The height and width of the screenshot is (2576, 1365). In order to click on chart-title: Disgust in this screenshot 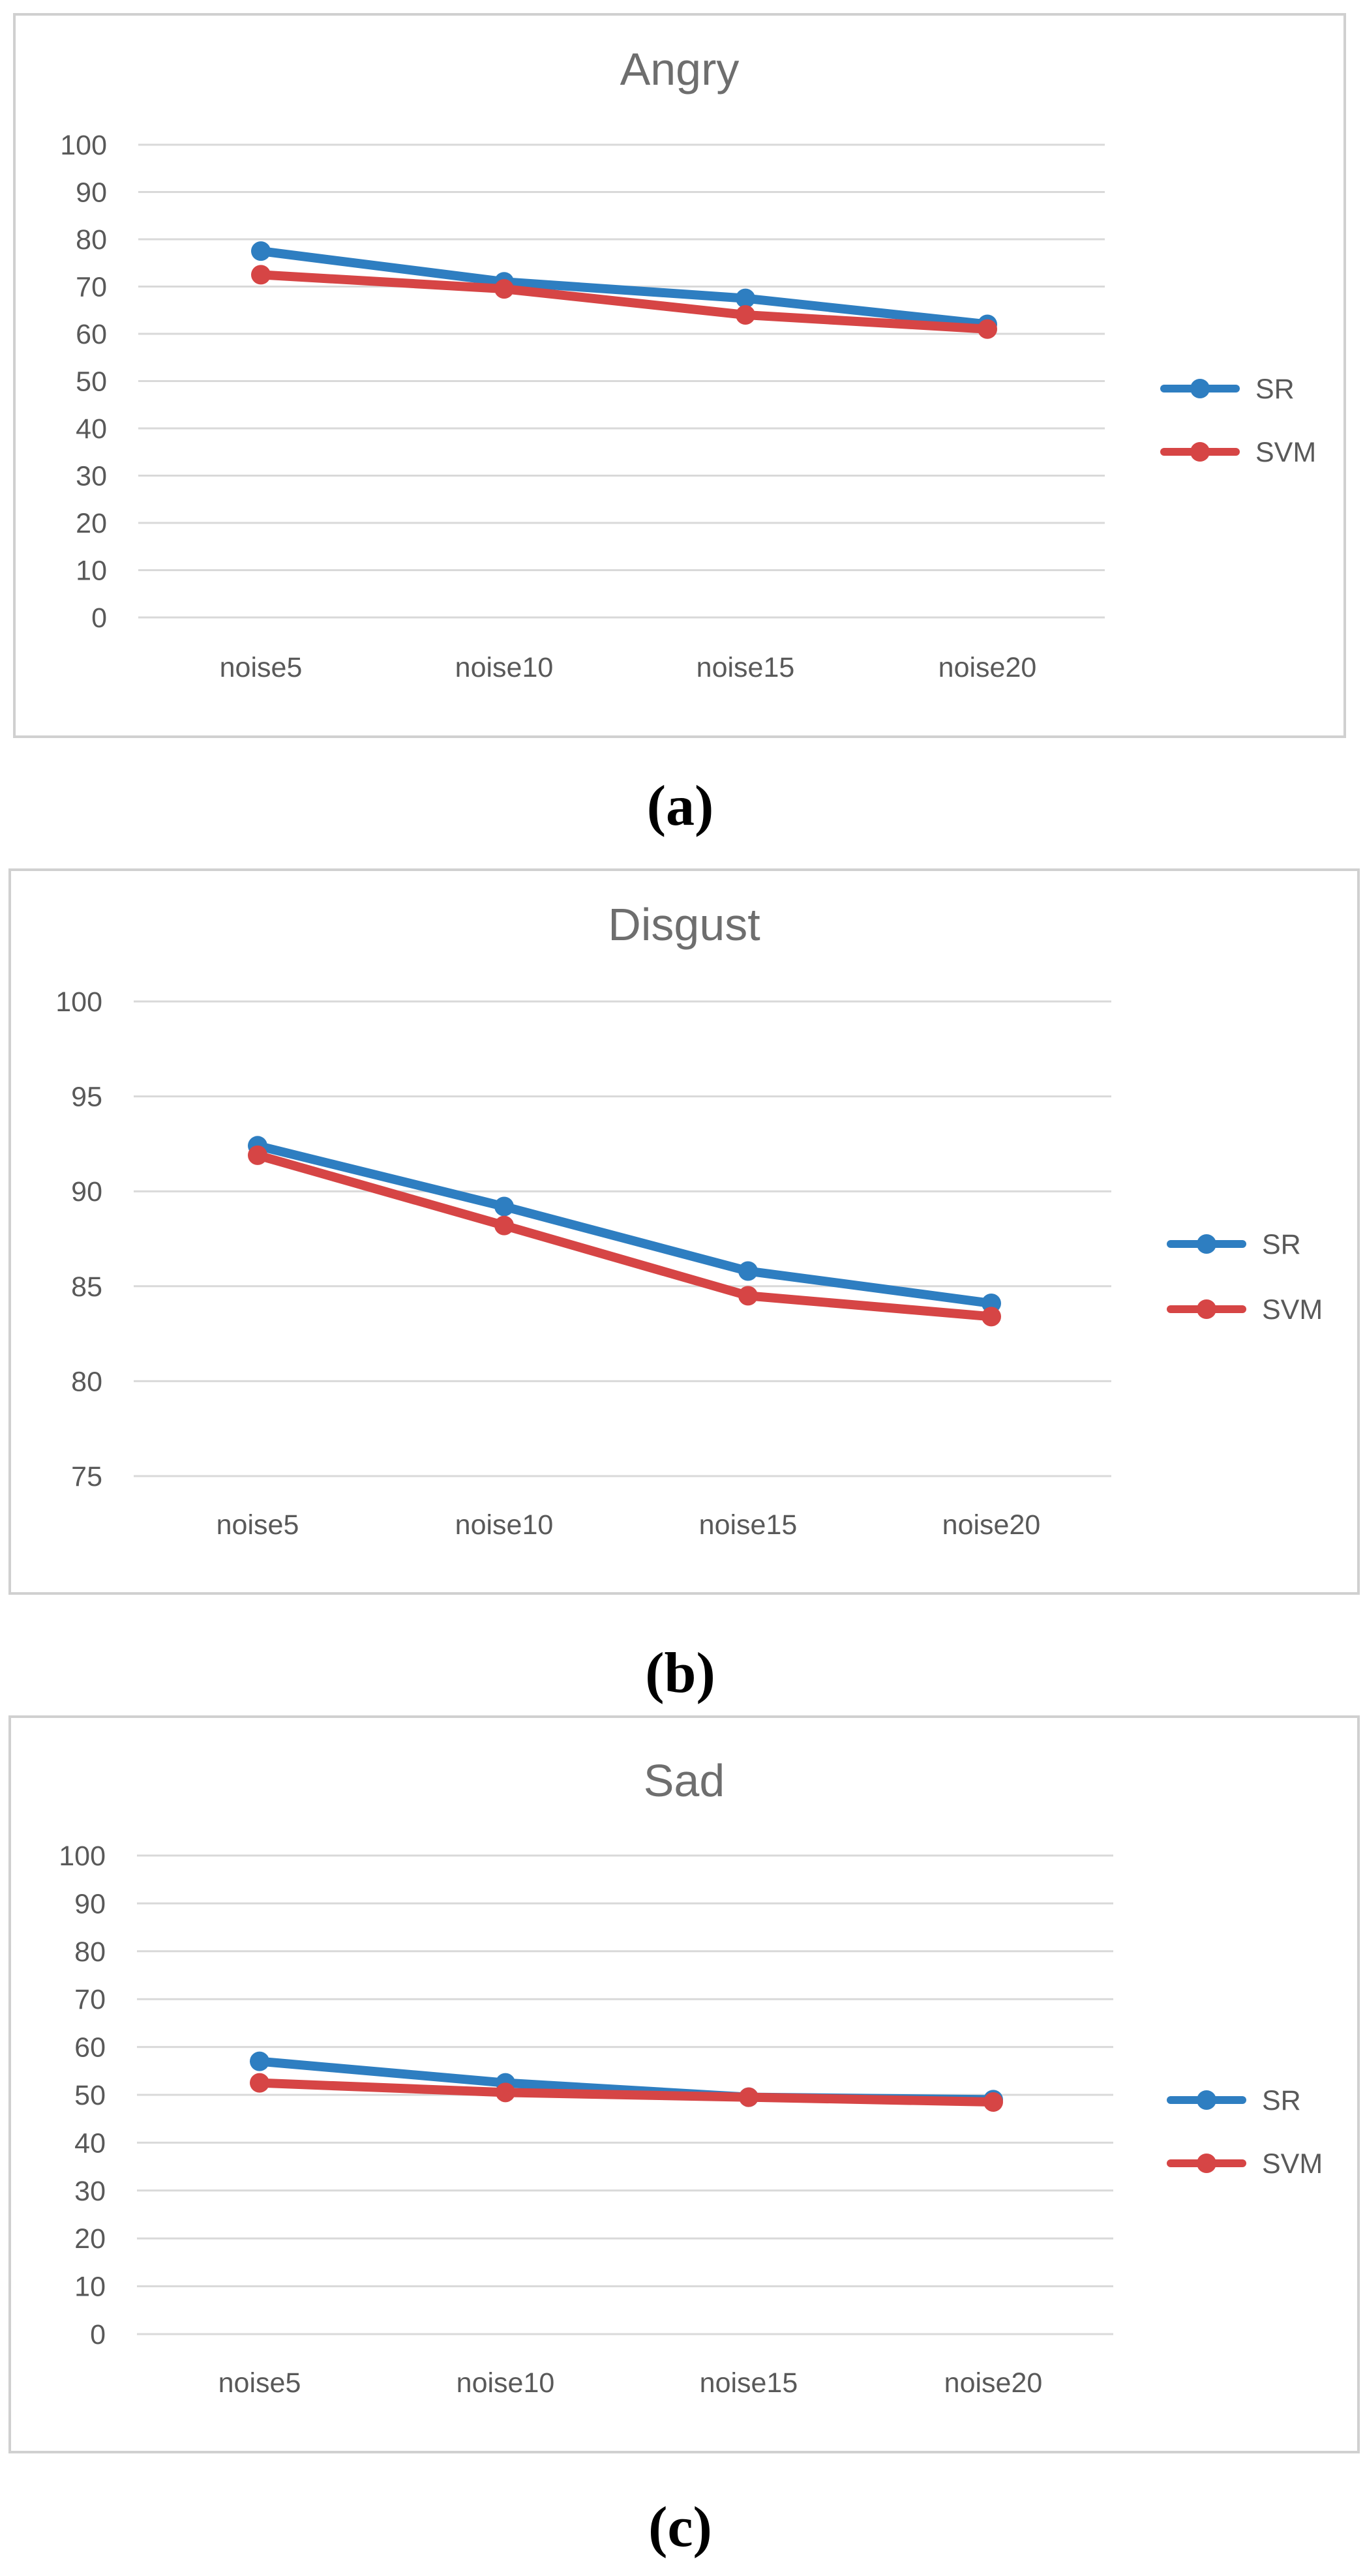, I will do `click(684, 924)`.